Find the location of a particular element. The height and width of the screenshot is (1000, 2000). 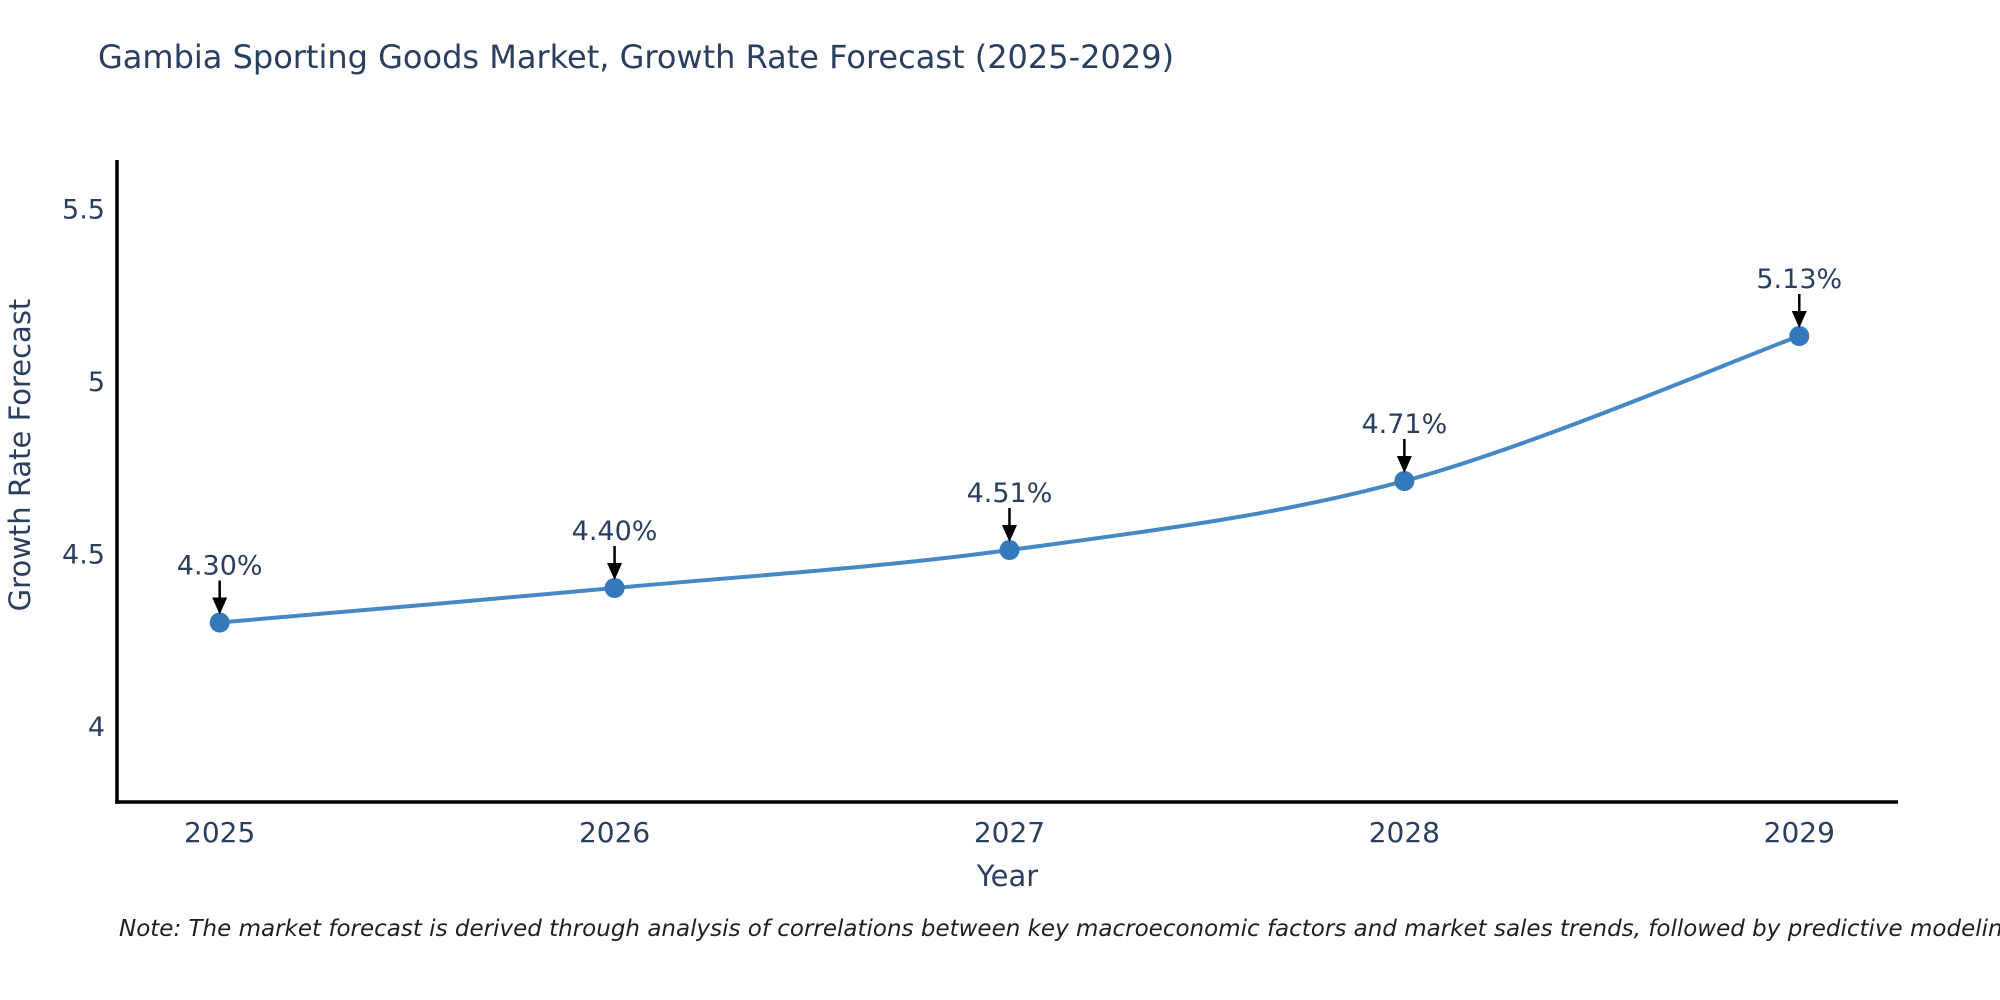

y-tick-label: 4 is located at coordinates (96, 727).